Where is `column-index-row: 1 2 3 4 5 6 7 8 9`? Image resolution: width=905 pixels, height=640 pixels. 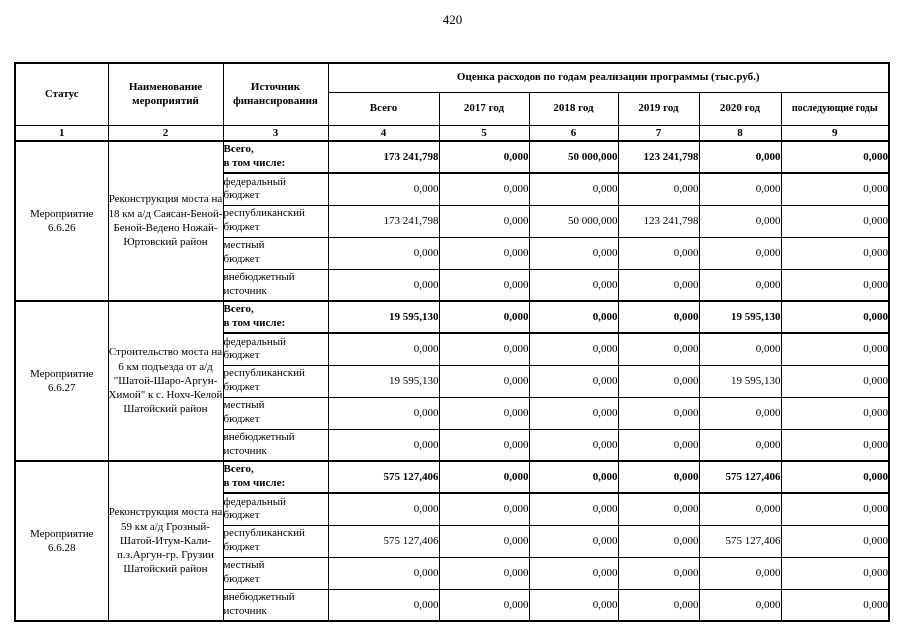 column-index-row: 1 2 3 4 5 6 7 8 9 is located at coordinates (452, 133).